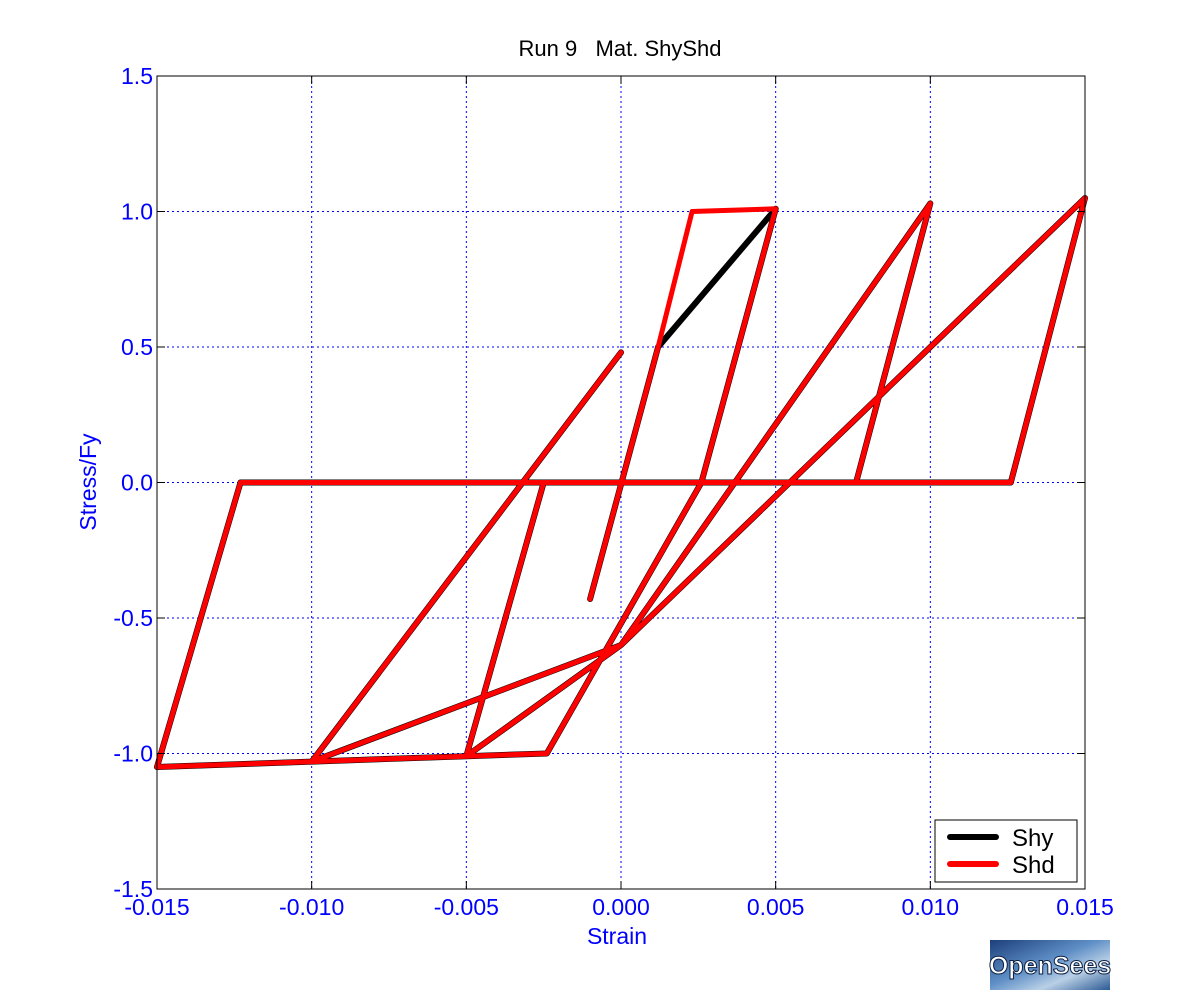 The height and width of the screenshot is (1000, 1200). What do you see at coordinates (621, 907) in the screenshot?
I see `x-tick-label: 0.000` at bounding box center [621, 907].